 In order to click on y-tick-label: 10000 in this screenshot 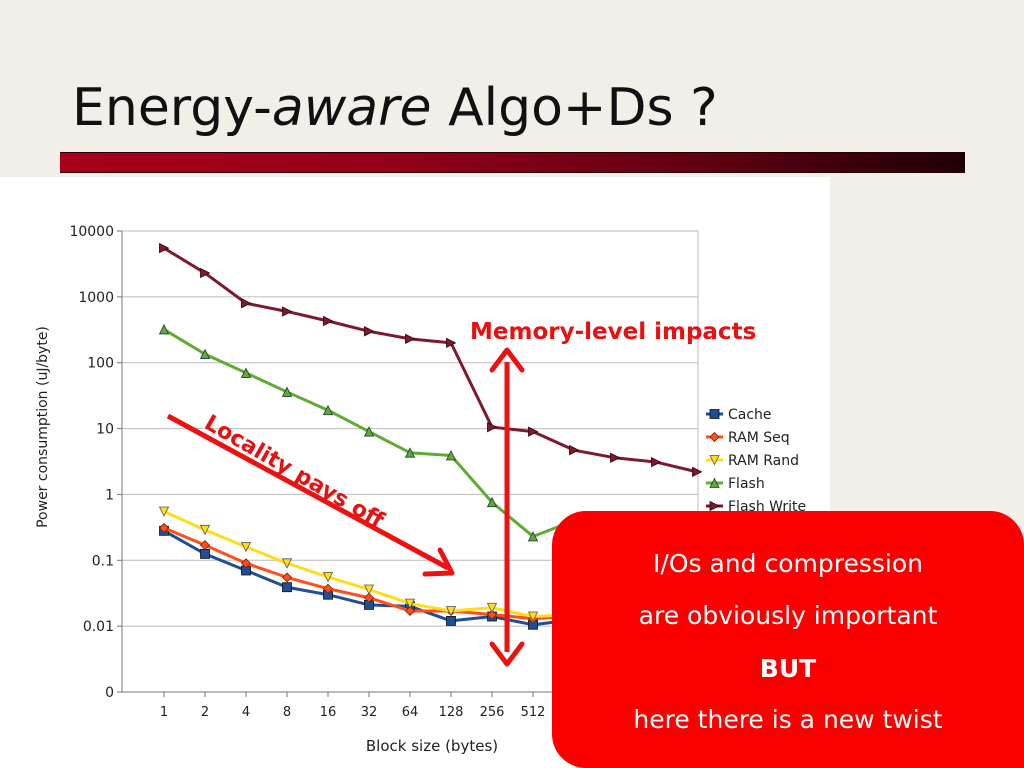, I will do `click(91, 232)`.